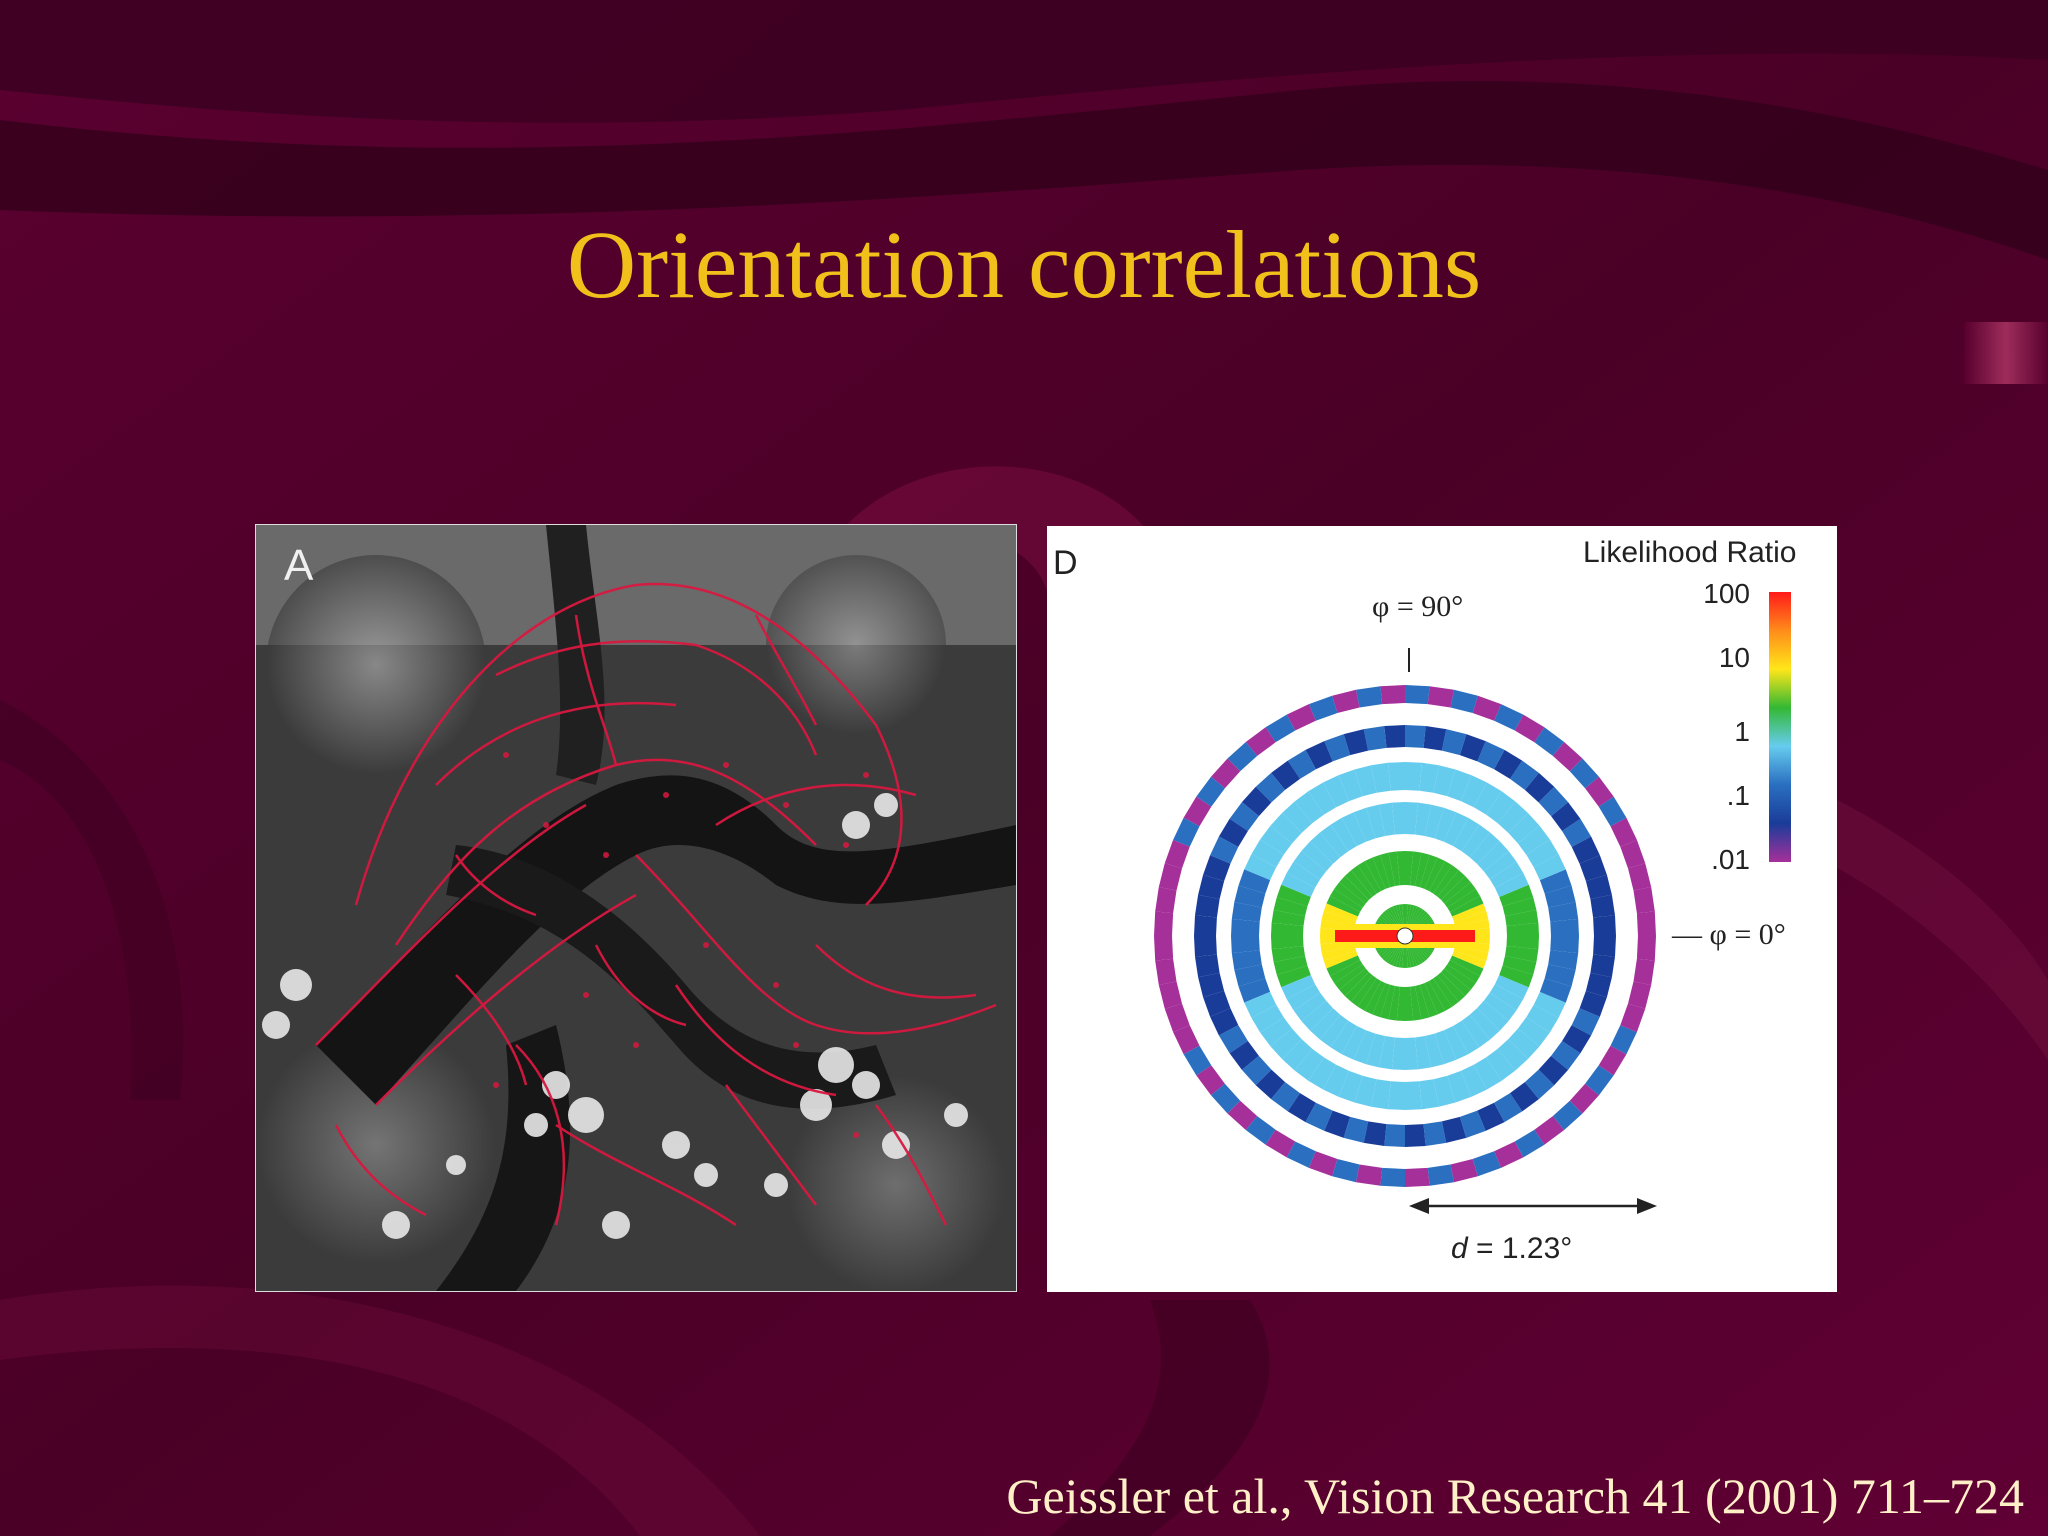 This screenshot has height=1536, width=2048. I want to click on distance-arrow-left-head, so click(1419, 1206).